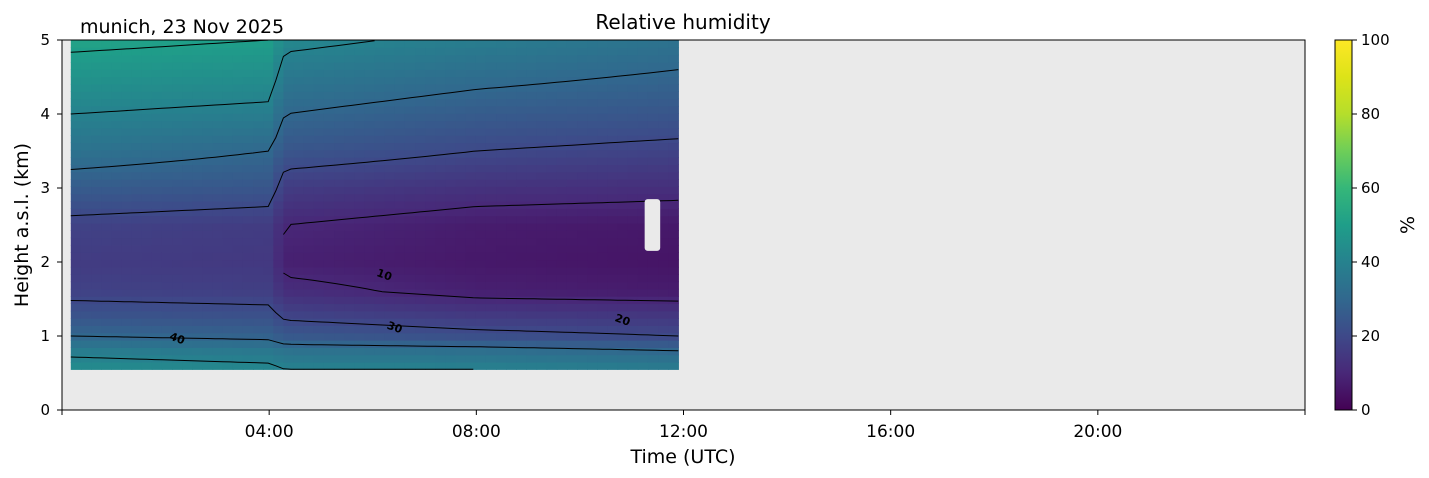  Describe the element at coordinates (269, 432) in the screenshot. I see `x-tick-label: 04:00` at that location.